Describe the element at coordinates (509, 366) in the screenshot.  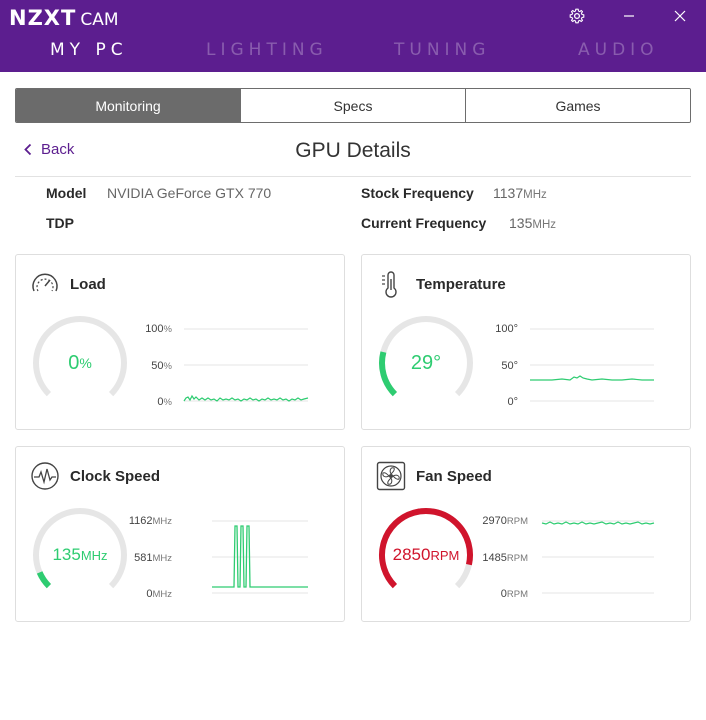
I see `temperature-axis-mid: 50°` at that location.